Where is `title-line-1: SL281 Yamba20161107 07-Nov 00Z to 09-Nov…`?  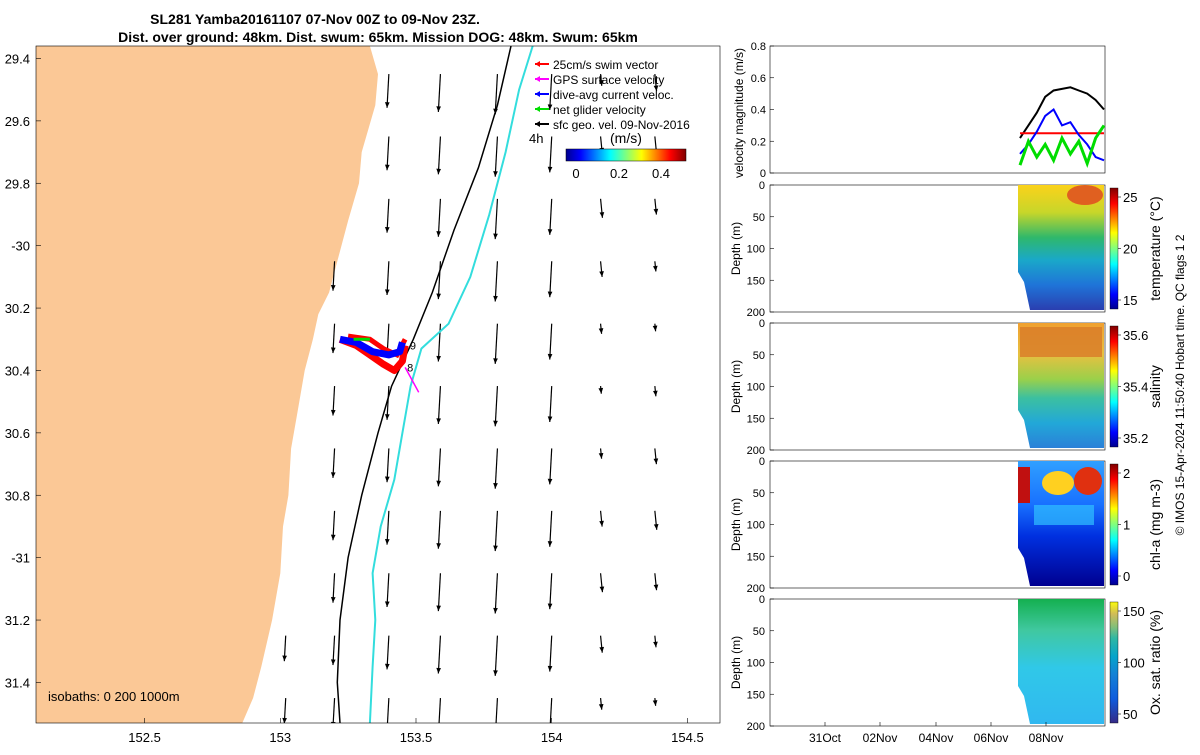 title-line-1: SL281 Yamba20161107 07-Nov 00Z to 09-Nov… is located at coordinates (315, 19).